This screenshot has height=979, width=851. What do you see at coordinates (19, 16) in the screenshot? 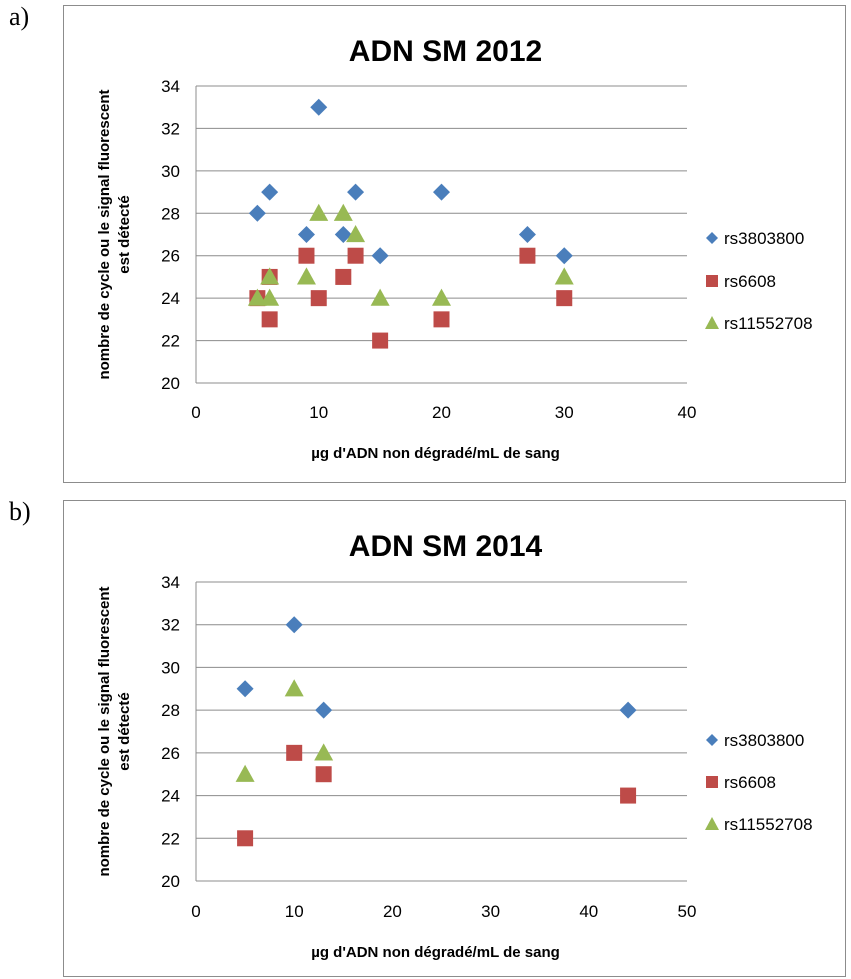
I see `panel-label-a: a)` at bounding box center [19, 16].